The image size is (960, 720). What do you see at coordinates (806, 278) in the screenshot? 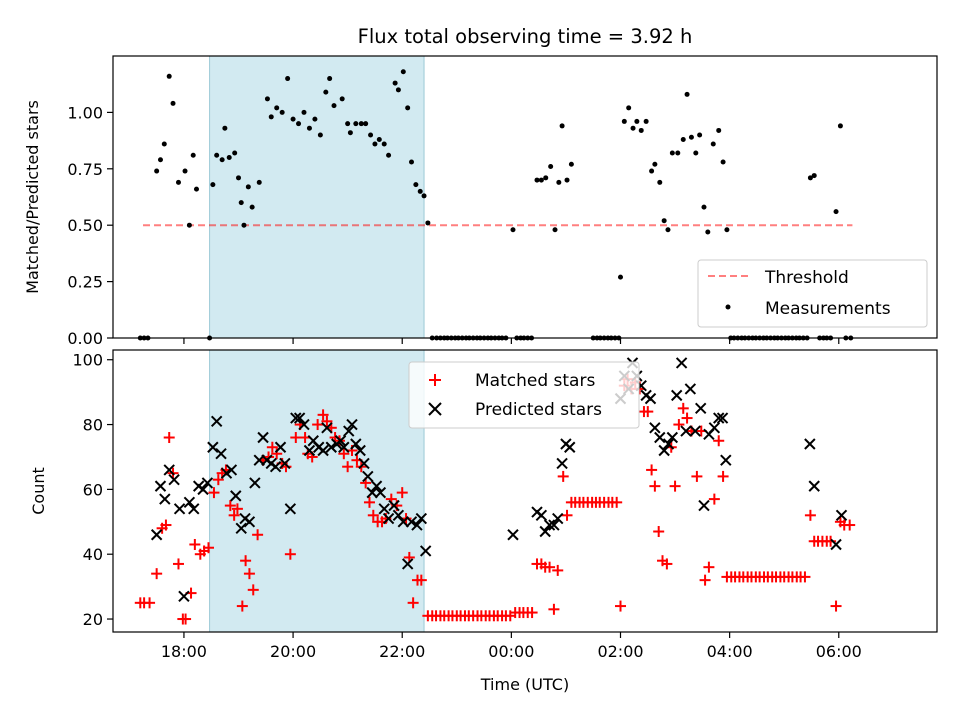
I see `threshold-legend-label: Threshold` at bounding box center [806, 278].